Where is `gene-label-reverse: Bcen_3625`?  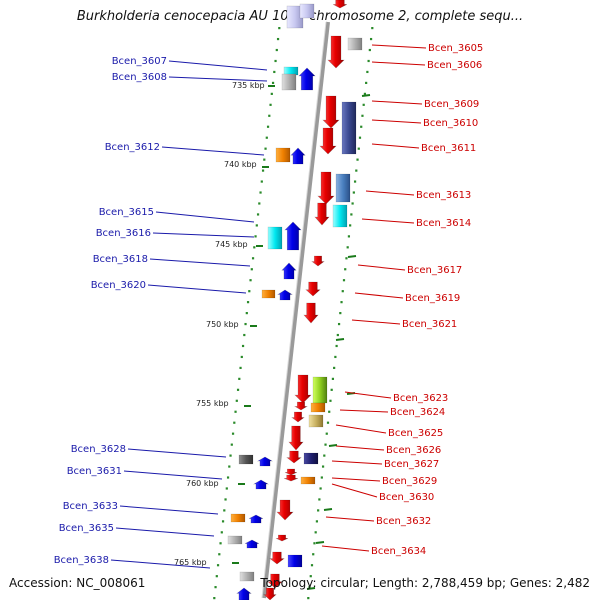 gene-label-reverse: Bcen_3625 is located at coordinates (415, 433).